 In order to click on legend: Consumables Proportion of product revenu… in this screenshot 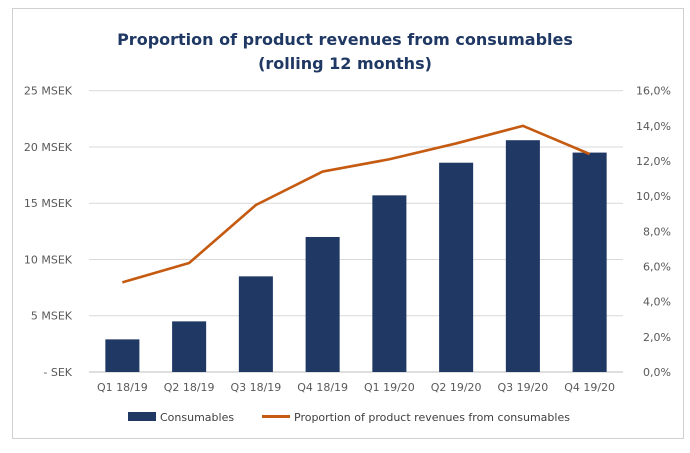, I will do `click(349, 417)`.